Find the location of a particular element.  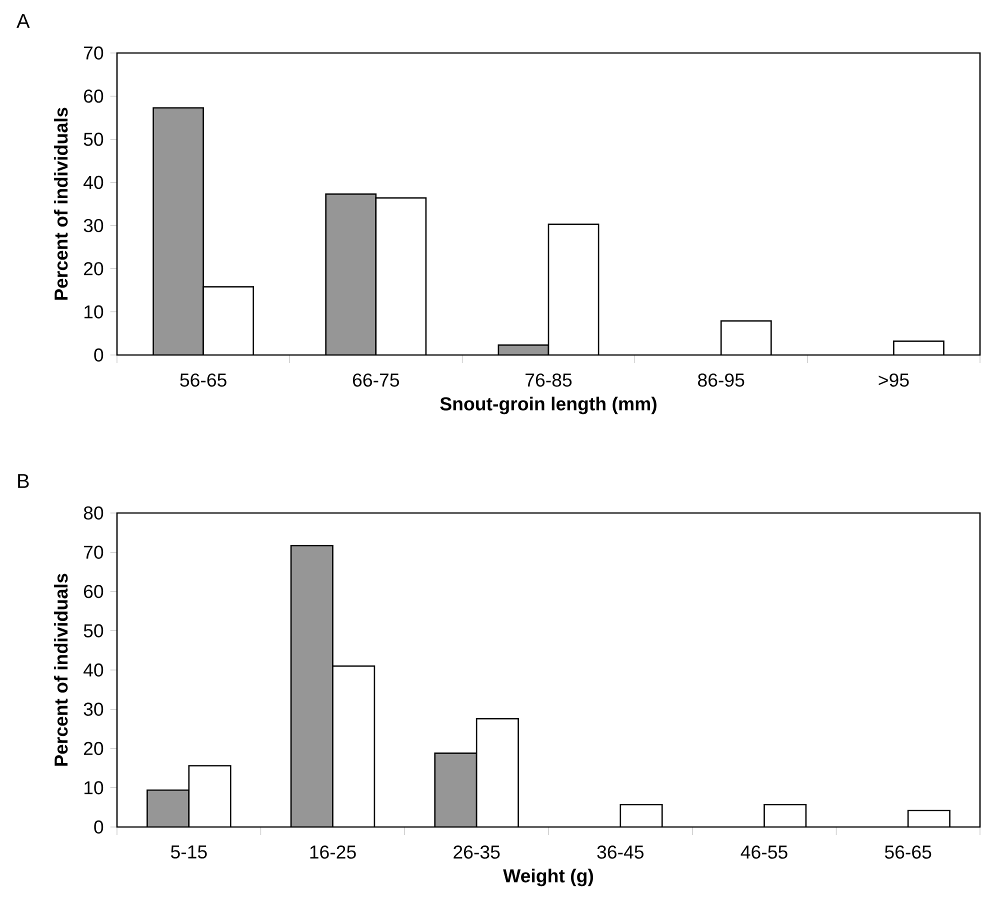

x-tick-label: 26-35 is located at coordinates (477, 852).